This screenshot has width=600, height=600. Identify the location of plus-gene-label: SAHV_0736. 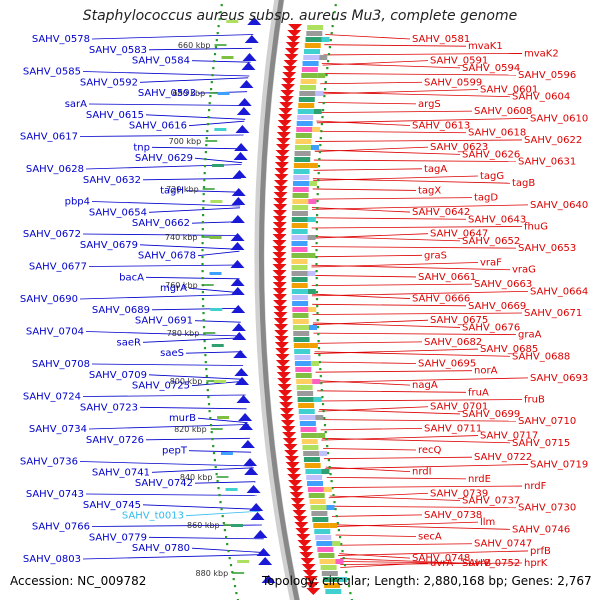
(49, 462).